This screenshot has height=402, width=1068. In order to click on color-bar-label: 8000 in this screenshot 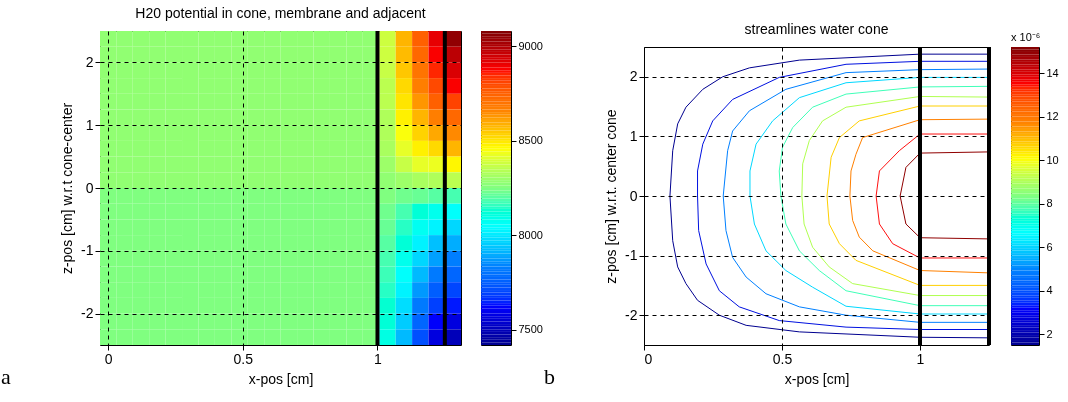, I will do `click(530, 234)`.